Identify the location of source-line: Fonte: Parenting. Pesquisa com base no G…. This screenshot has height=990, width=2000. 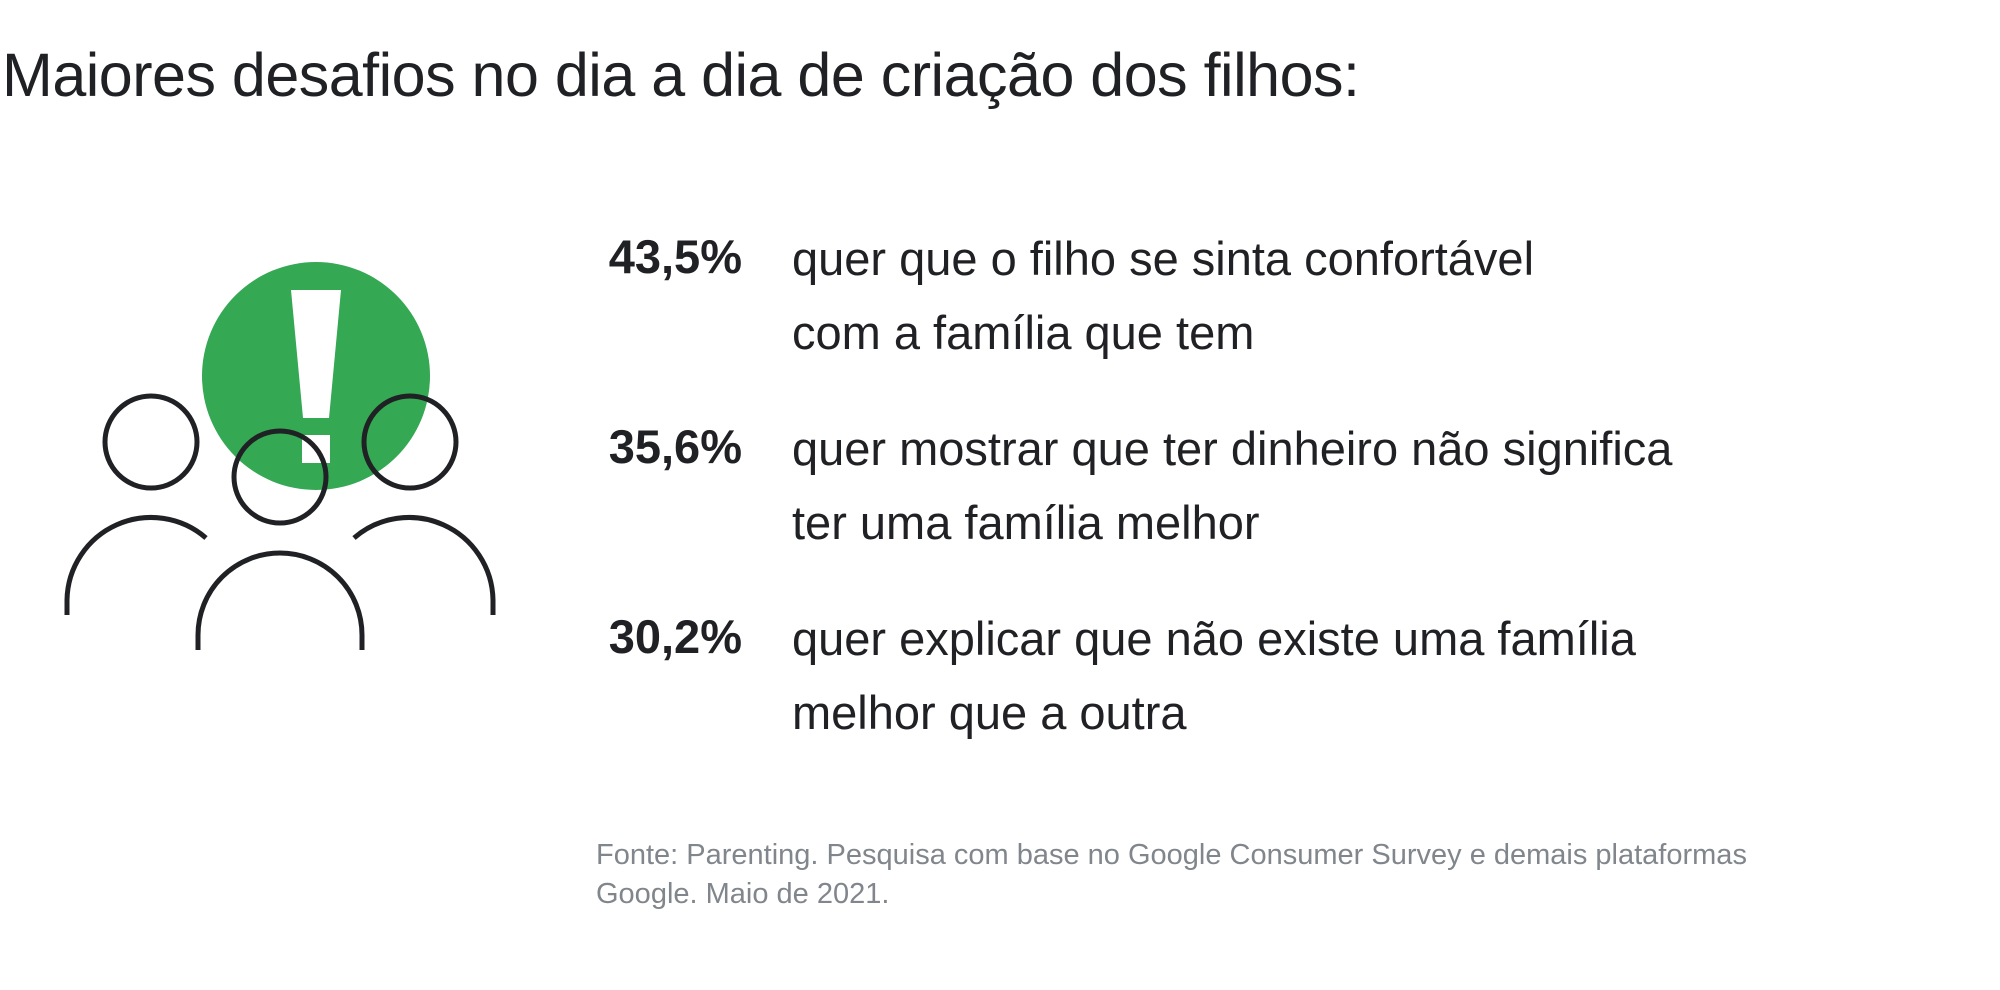
(1171, 855).